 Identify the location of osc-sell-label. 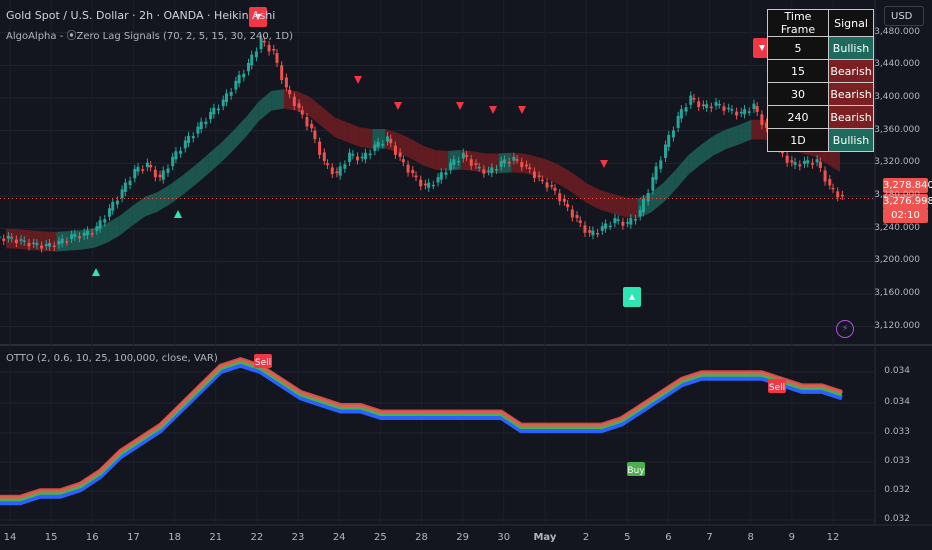
(777, 386).